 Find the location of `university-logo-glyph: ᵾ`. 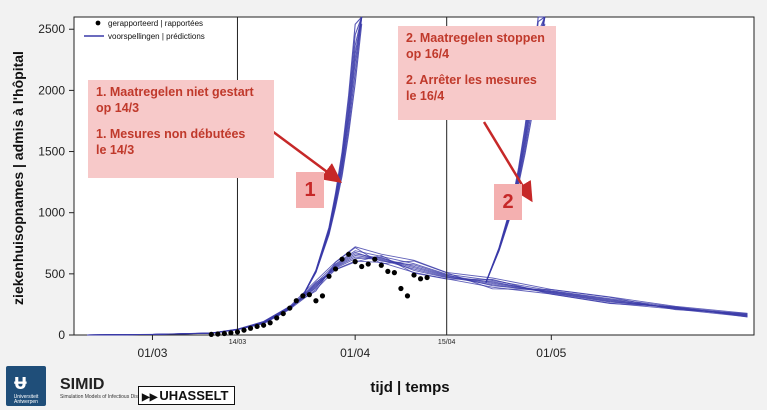

university-logo-glyph: ᵾ is located at coordinates (20, 381).